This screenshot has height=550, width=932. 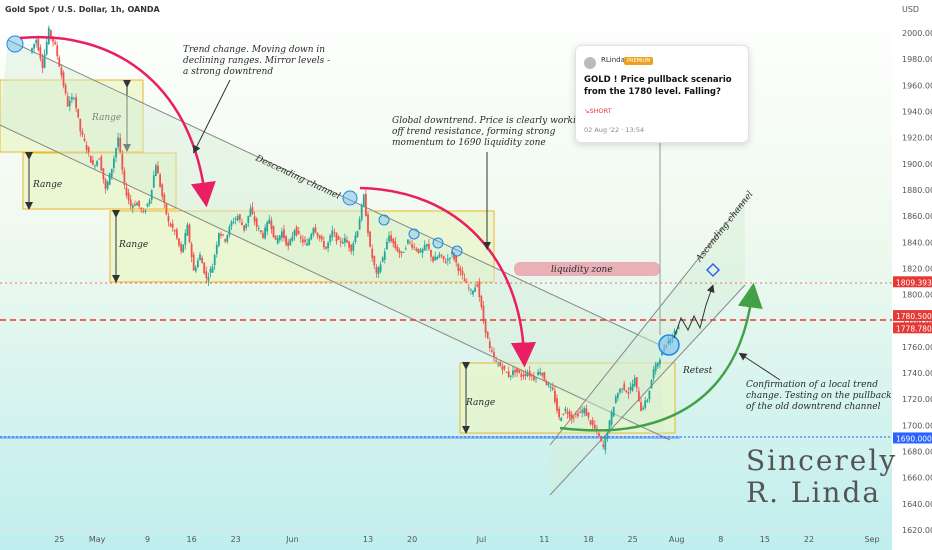 What do you see at coordinates (917, 478) in the screenshot?
I see `price-tick-label: 1660.00` at bounding box center [917, 478].